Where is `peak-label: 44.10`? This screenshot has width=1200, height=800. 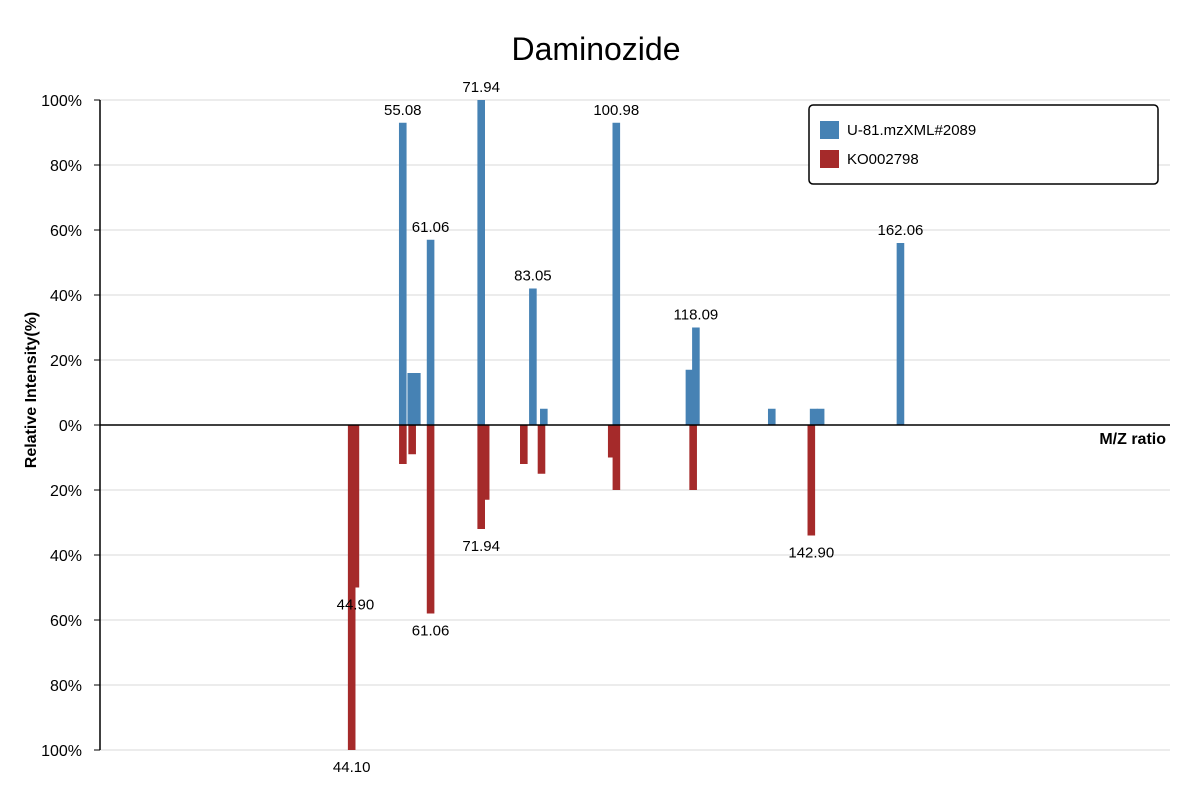
peak-label: 44.10 is located at coordinates (352, 767).